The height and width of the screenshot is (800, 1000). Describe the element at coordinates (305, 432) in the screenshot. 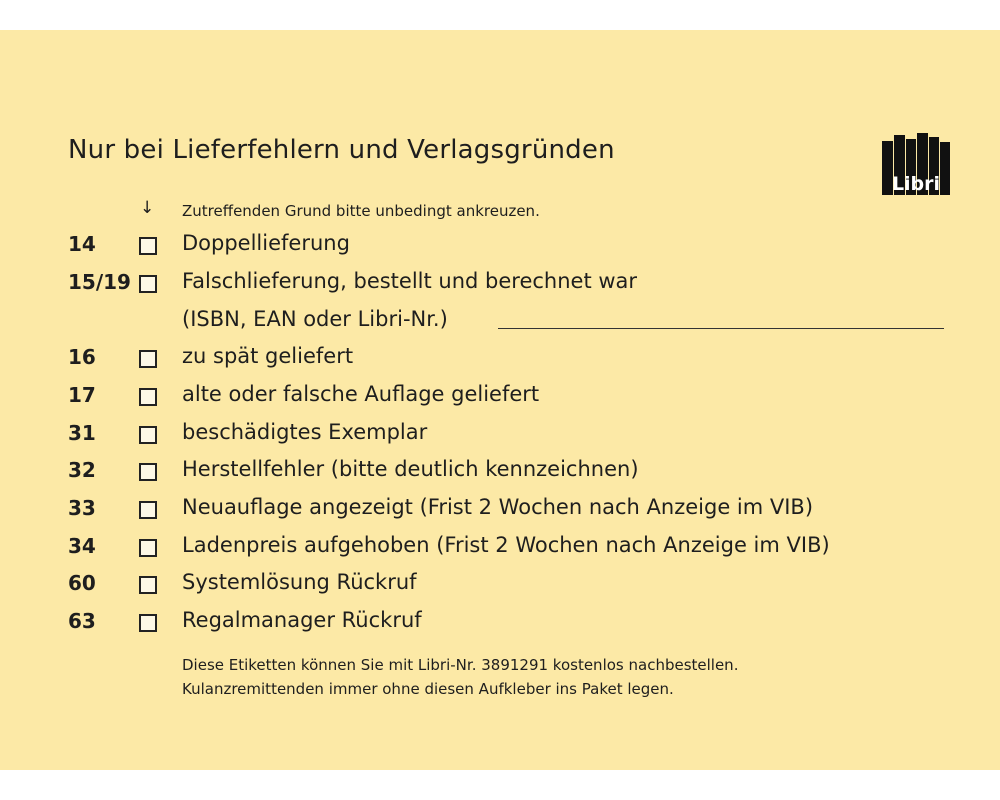

I see `option-label: beschädigtes Exemplar` at that location.